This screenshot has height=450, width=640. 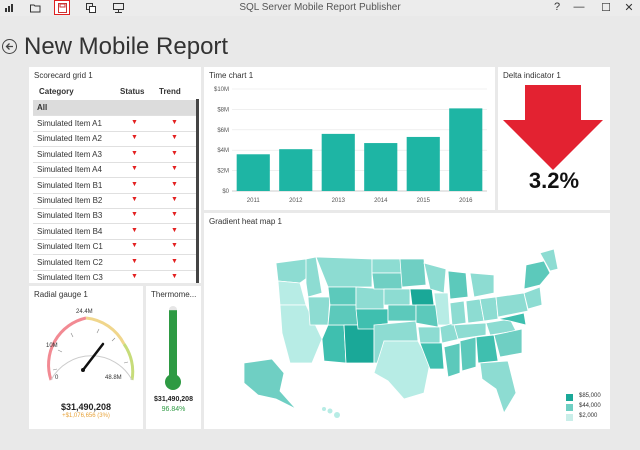 I want to click on all-row: All, so click(x=116, y=108).